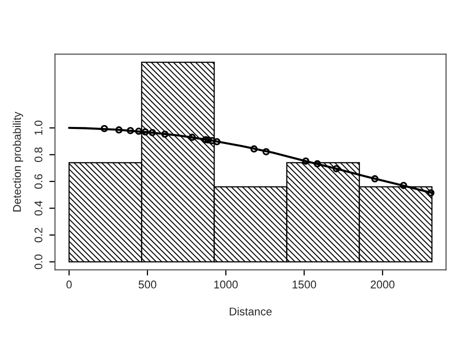 The width and height of the screenshot is (474, 339). What do you see at coordinates (69, 284) in the screenshot?
I see `x-tick-label: 0` at bounding box center [69, 284].